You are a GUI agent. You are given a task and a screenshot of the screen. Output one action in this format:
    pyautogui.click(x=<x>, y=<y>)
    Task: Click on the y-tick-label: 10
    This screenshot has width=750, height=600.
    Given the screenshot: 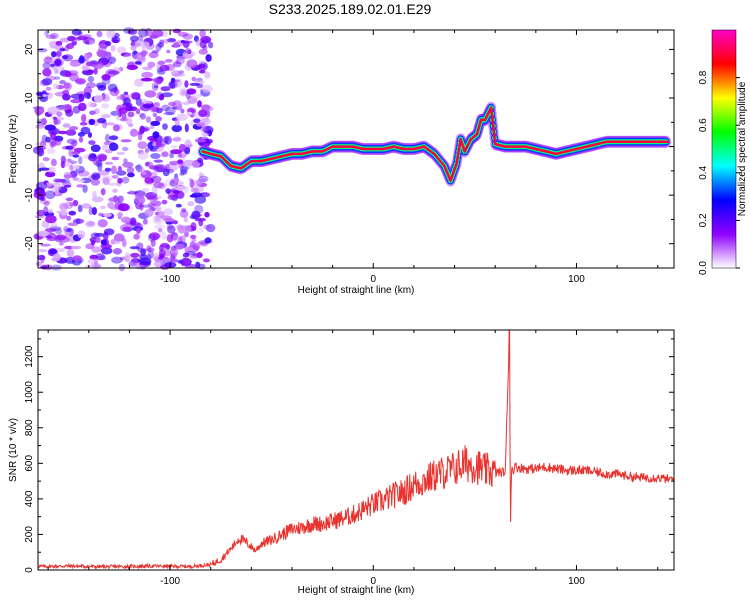 What is the action you would take?
    pyautogui.click(x=29, y=98)
    